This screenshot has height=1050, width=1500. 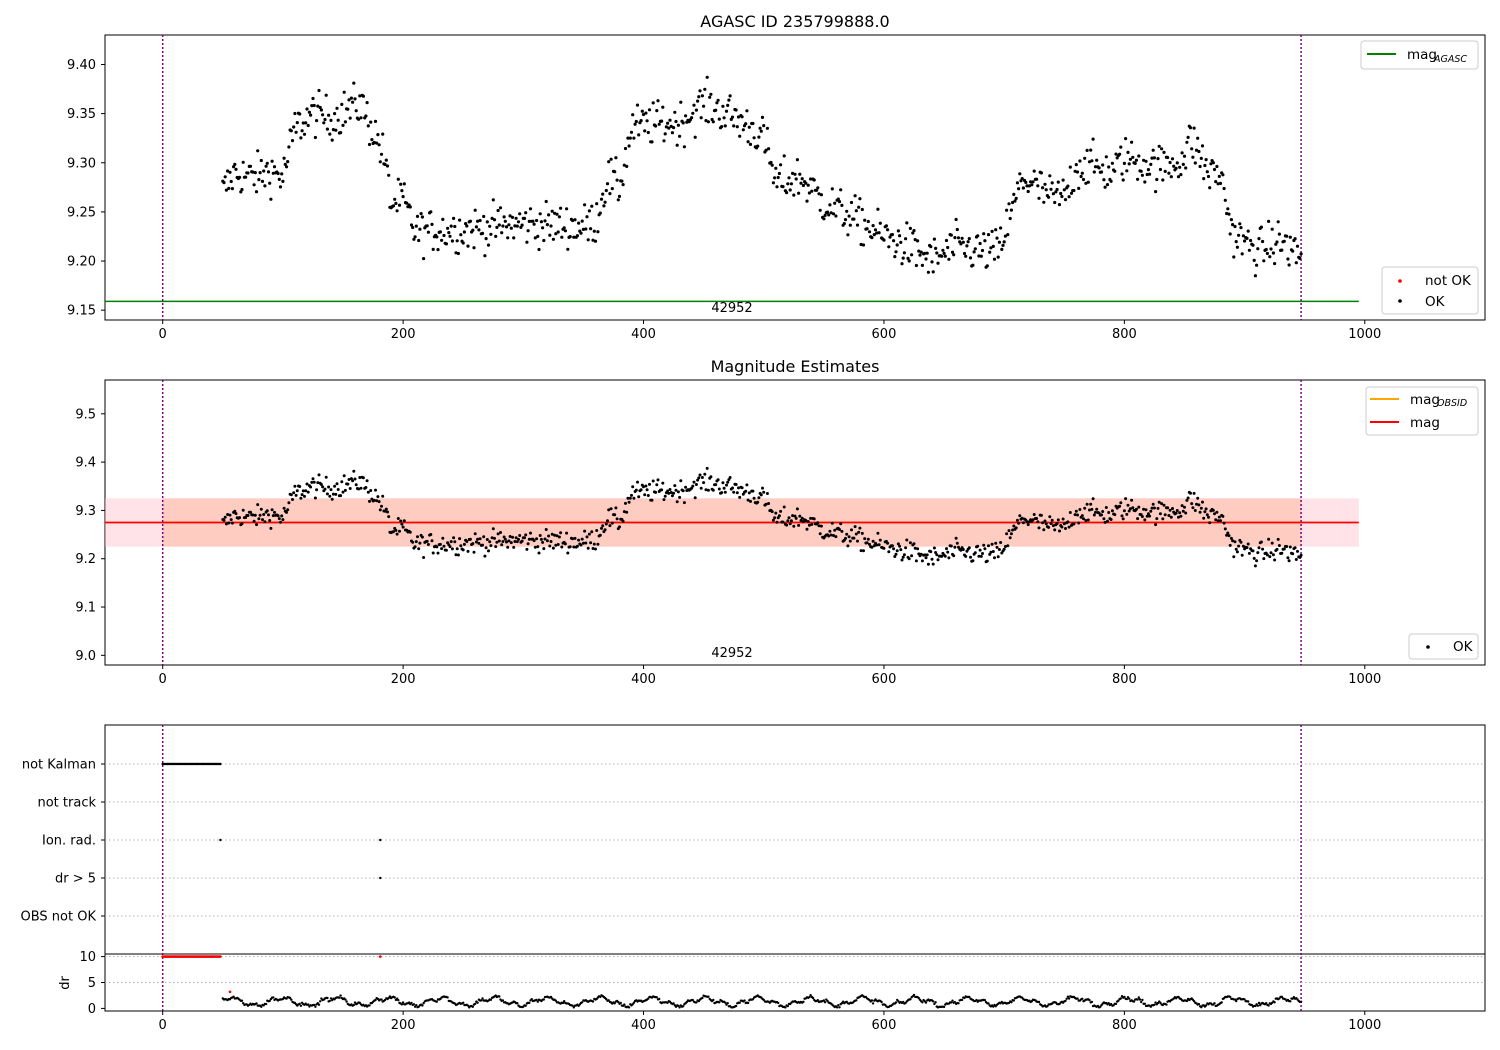 I want to click on p2-xtick-label-200: 200, so click(x=403, y=679).